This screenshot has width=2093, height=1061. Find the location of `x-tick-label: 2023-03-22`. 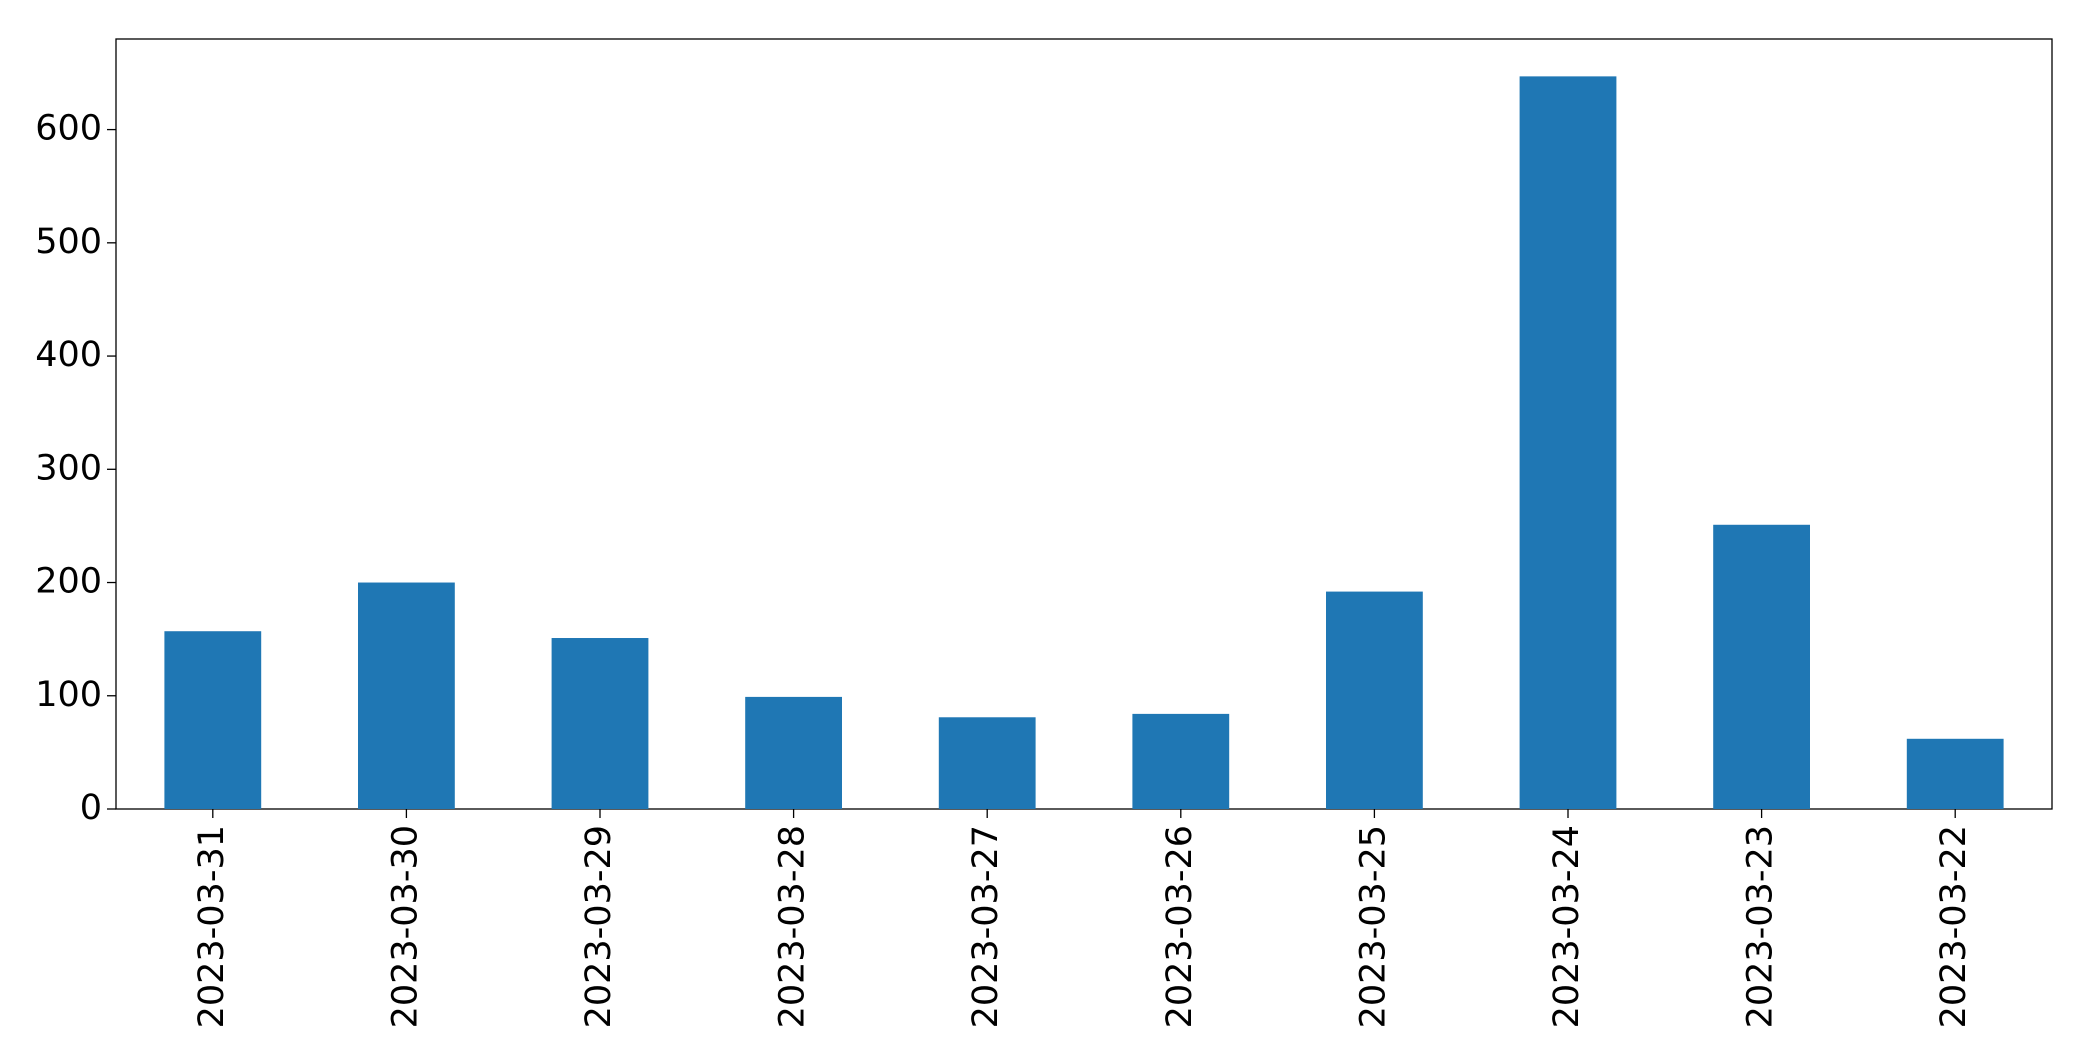

x-tick-label: 2023-03-22 is located at coordinates (1954, 926).